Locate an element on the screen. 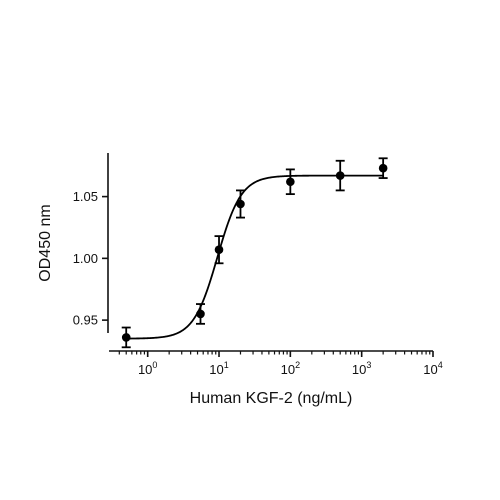 The image size is (500, 500). x-tick-label: 10² is located at coordinates (290, 368).